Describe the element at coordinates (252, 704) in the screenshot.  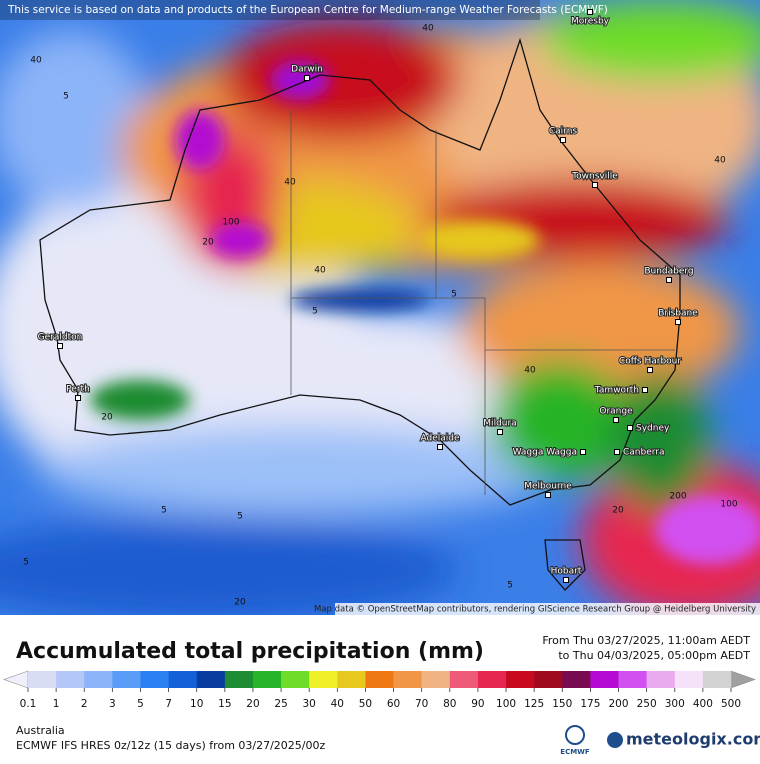
I see `legend-tick-label: 20` at that location.